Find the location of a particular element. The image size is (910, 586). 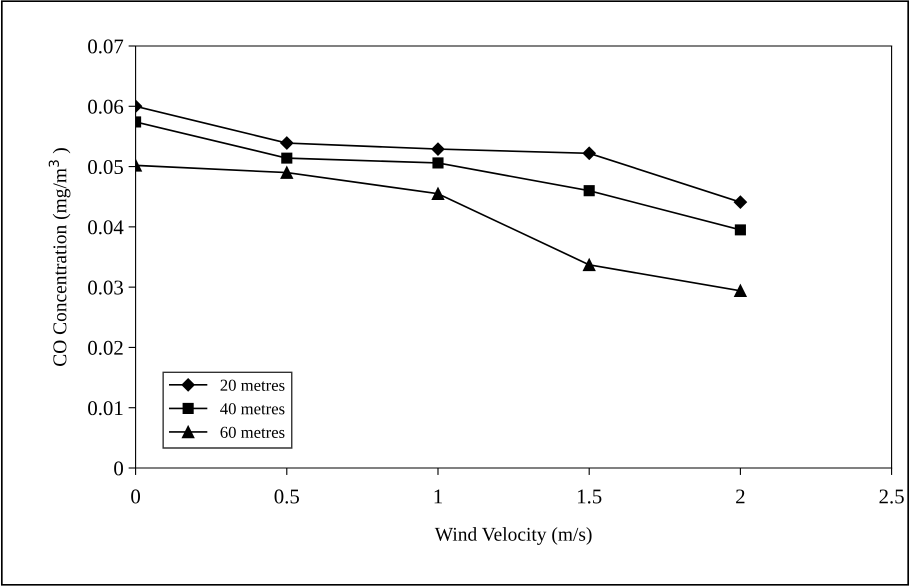

x-tick-label: 2.5 is located at coordinates (891, 496).